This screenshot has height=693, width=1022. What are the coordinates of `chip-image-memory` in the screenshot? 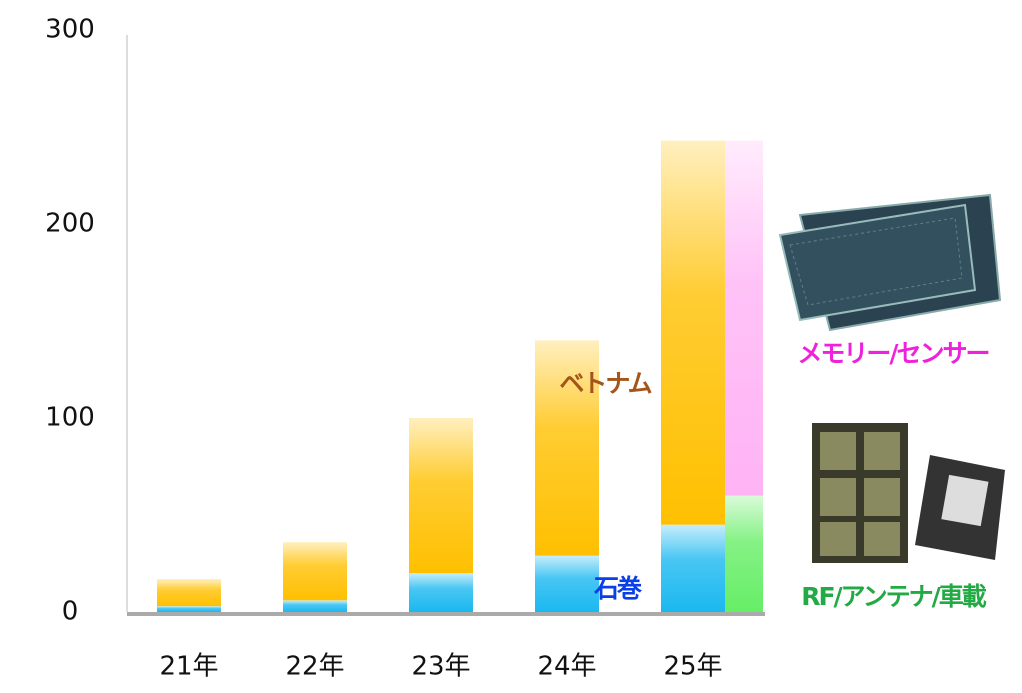 It's located at (890, 262).